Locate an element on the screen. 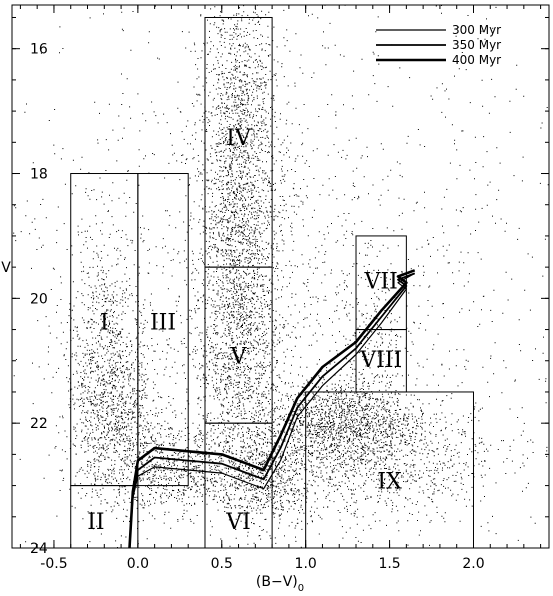  y-tick-label: 18 is located at coordinates (39, 175).